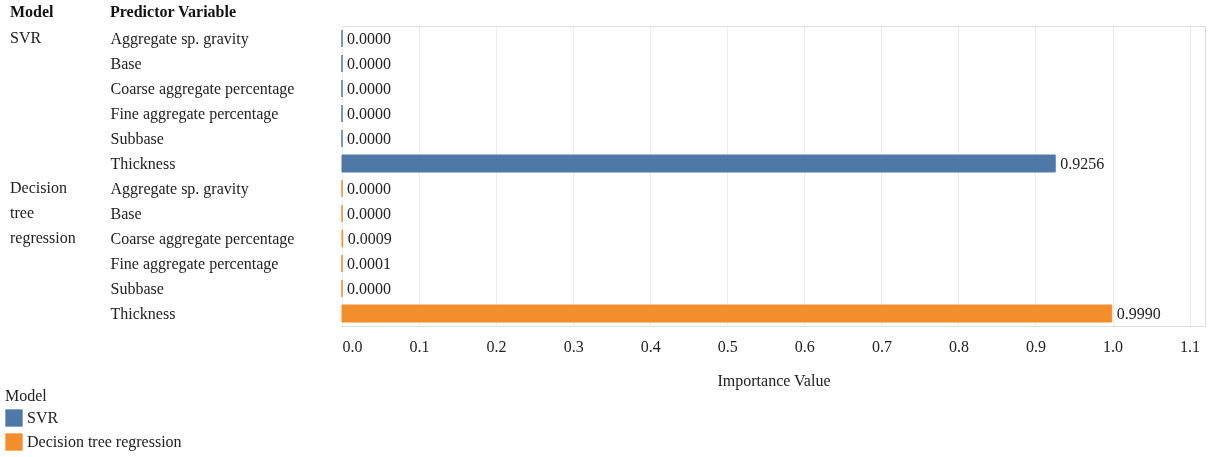 The width and height of the screenshot is (1215, 457). What do you see at coordinates (104, 442) in the screenshot?
I see `legend-label: Decision tree regression` at bounding box center [104, 442].